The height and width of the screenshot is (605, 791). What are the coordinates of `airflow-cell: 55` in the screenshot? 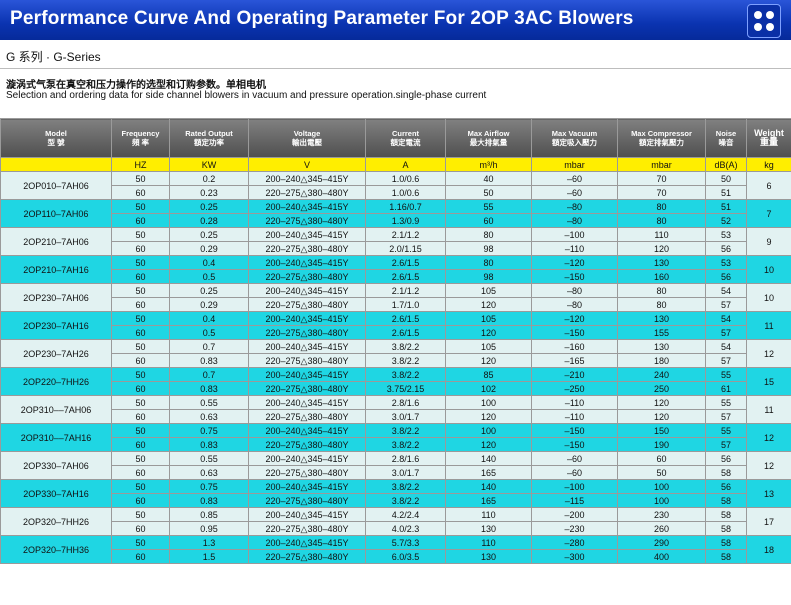 It's located at (488, 206).